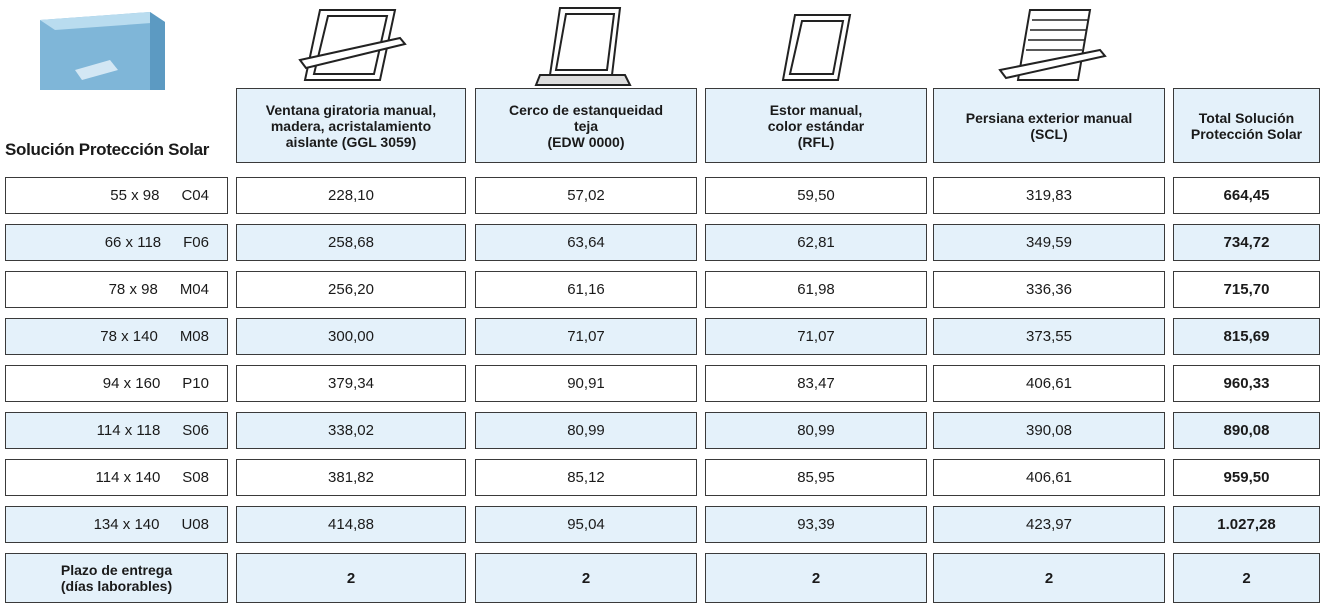 This screenshot has height=607, width=1325. Describe the element at coordinates (196, 242) in the screenshot. I see `code: F06` at that location.